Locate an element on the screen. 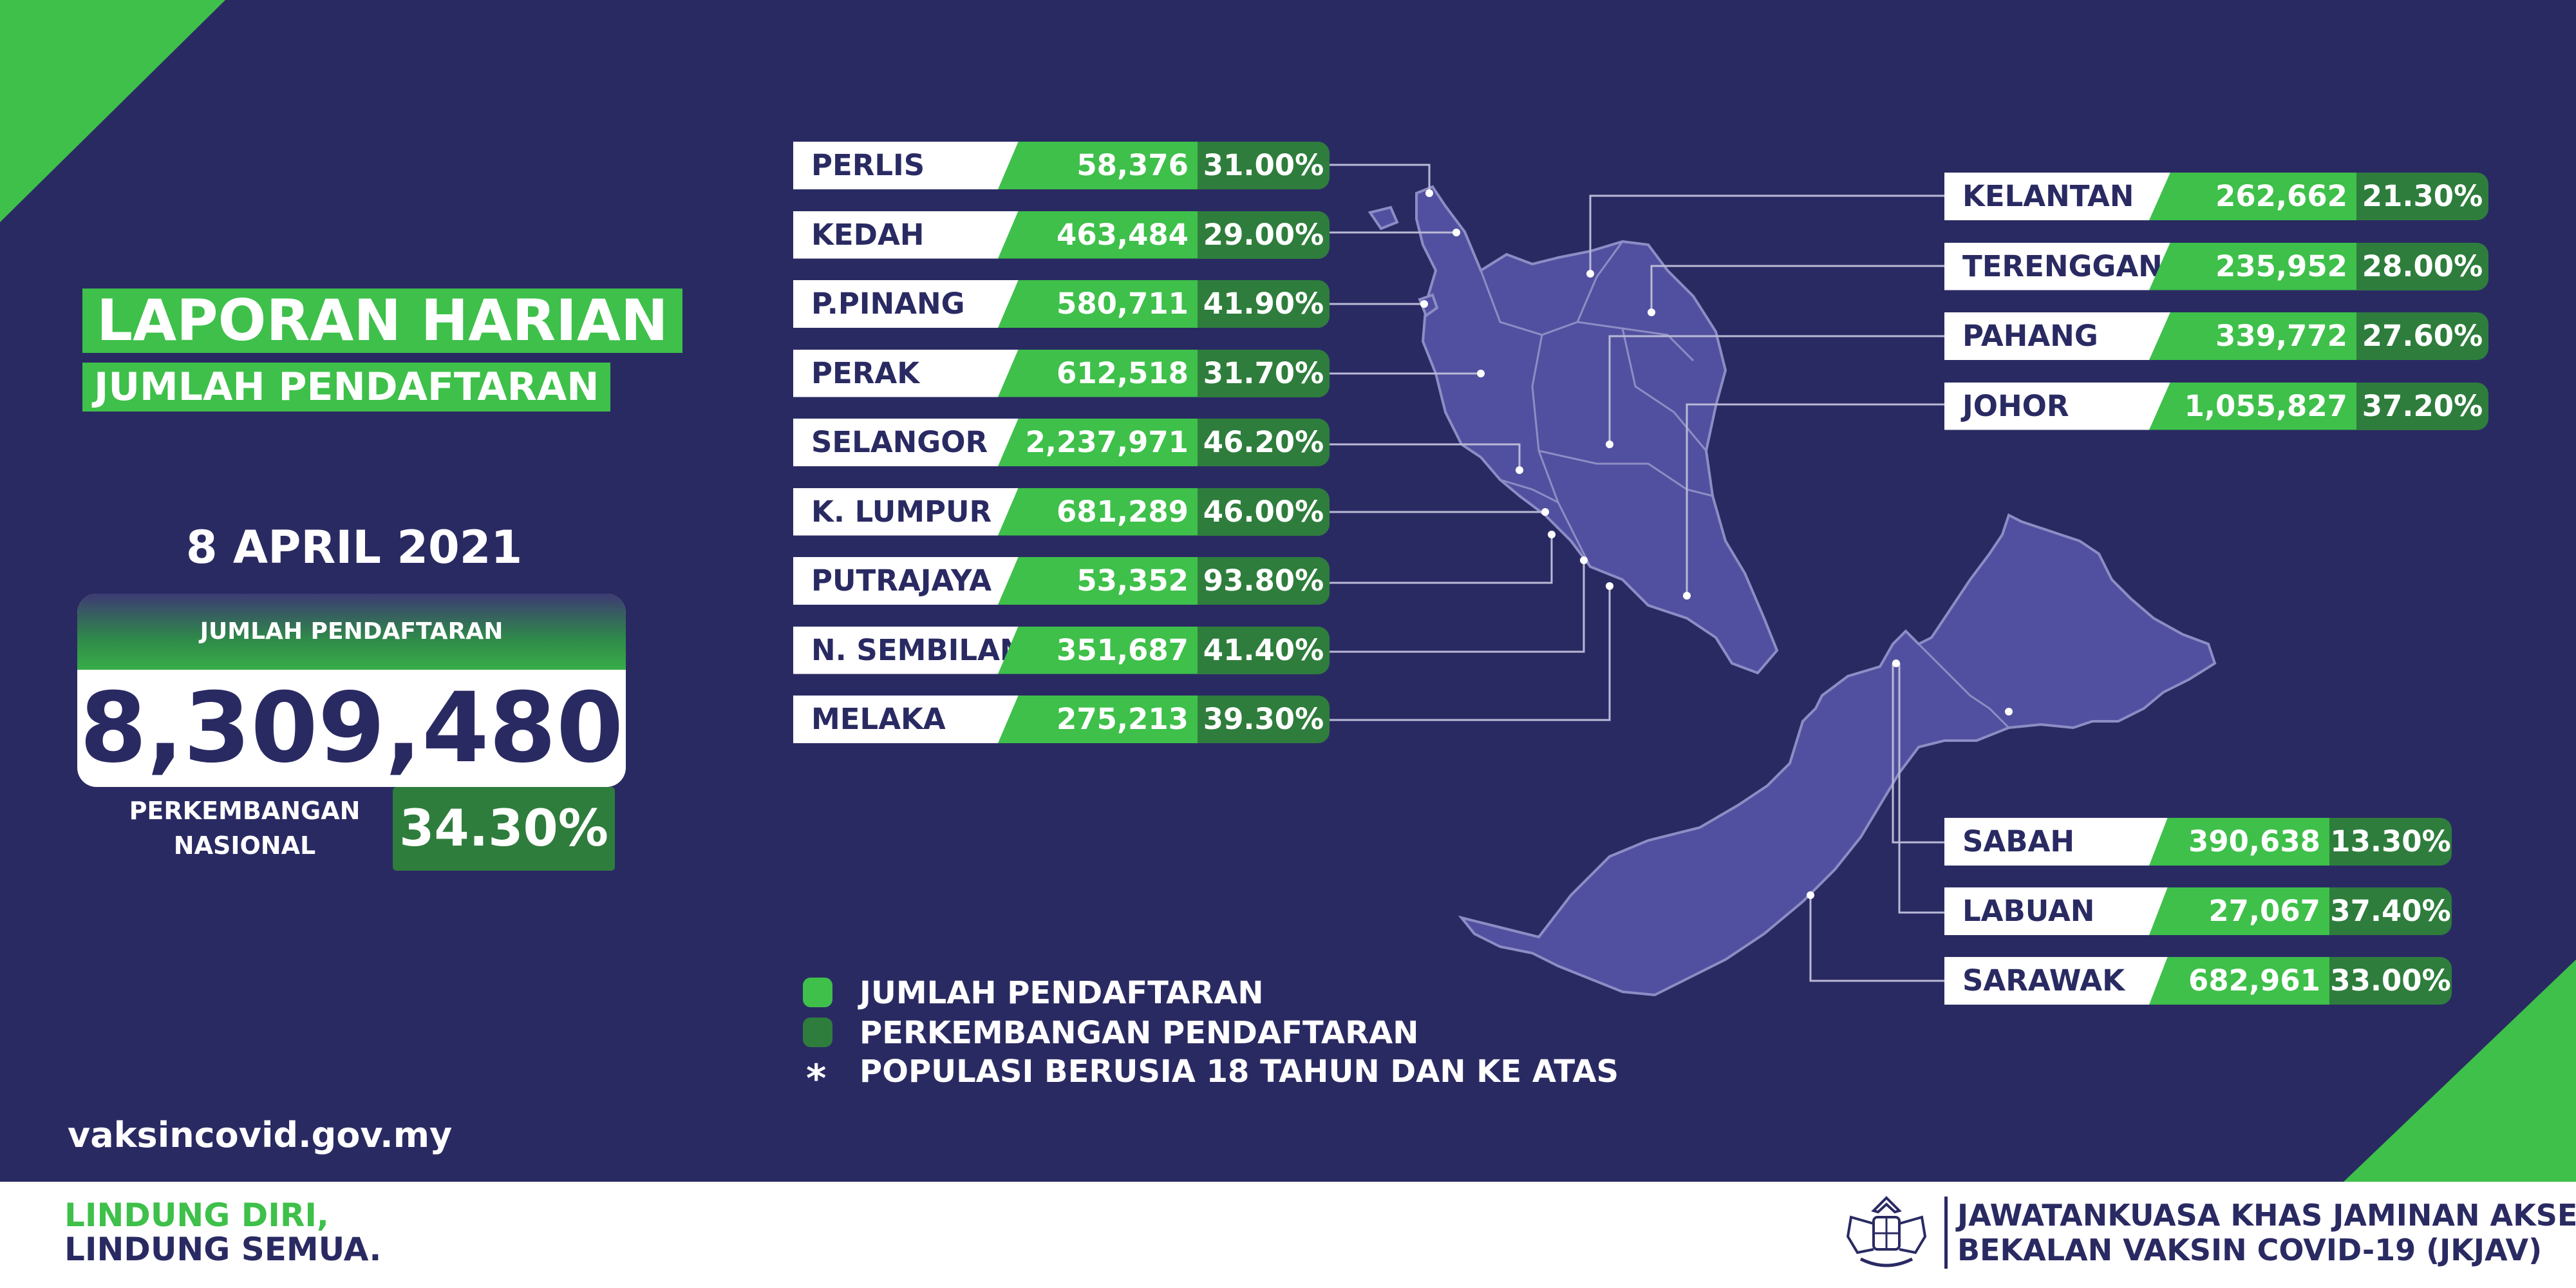 Image resolution: width=2576 pixels, height=1288 pixels. state-row: LABUAN 27,067 37.40% is located at coordinates (2198, 911).